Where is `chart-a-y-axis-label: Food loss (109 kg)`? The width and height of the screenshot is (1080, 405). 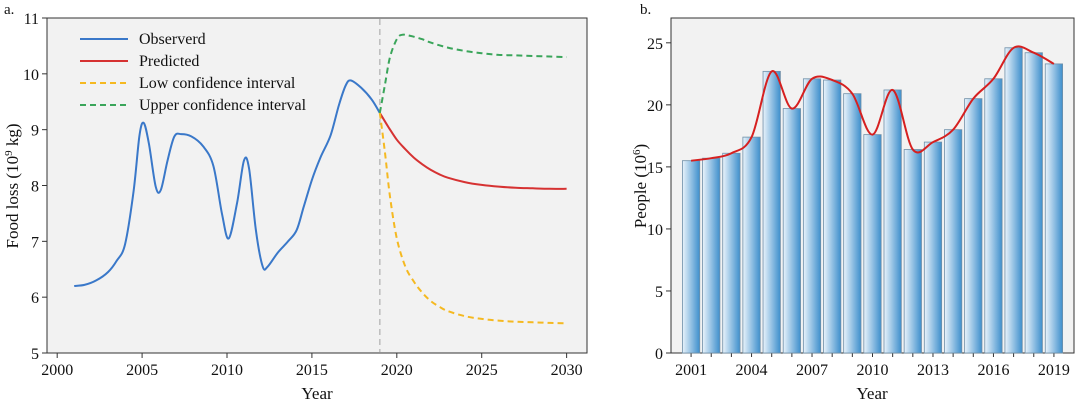 chart-a-y-axis-label: Food loss (109 kg) is located at coordinates (12, 186).